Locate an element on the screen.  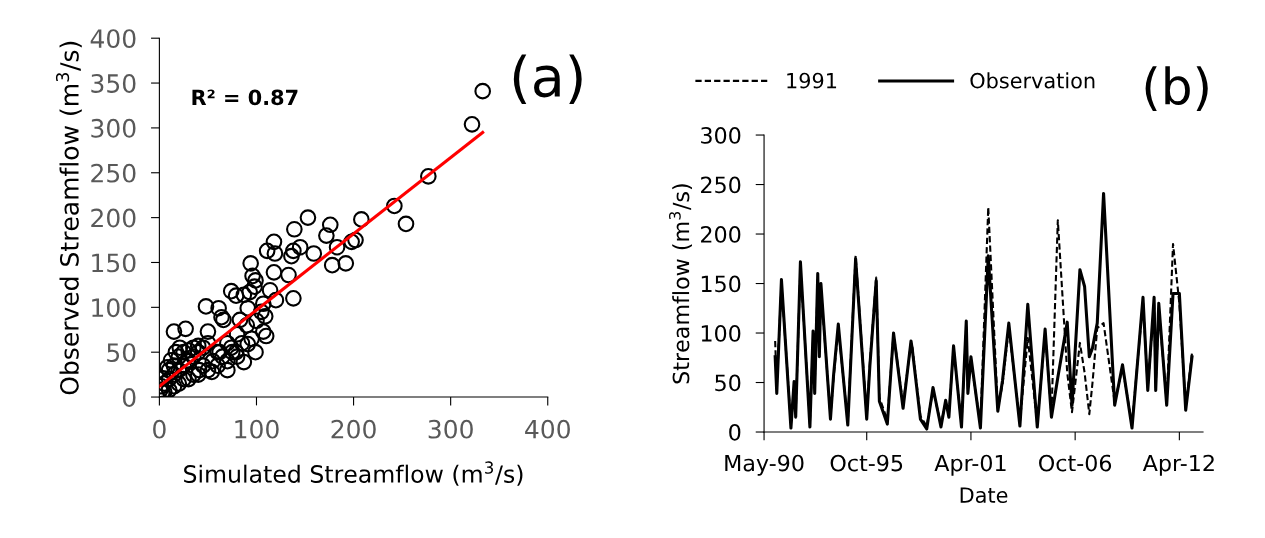
y-tick-label: 400 is located at coordinates (113, 39).